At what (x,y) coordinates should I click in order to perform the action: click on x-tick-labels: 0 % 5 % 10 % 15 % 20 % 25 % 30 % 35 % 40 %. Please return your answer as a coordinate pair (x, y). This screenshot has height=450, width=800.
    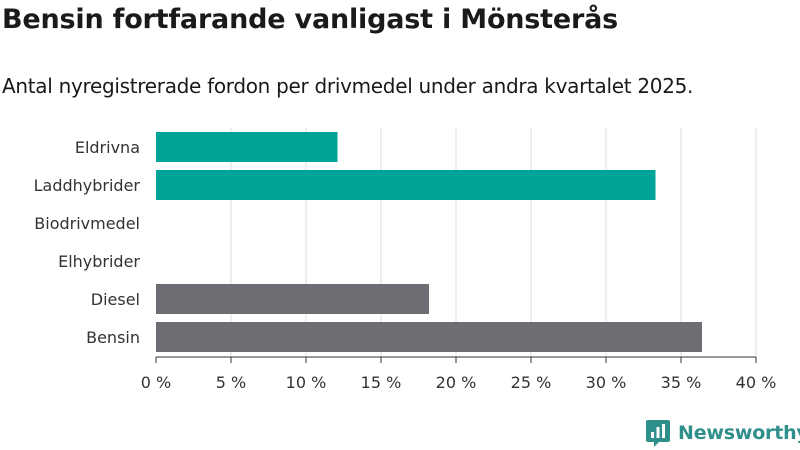
    Looking at the image, I should click on (459, 382).